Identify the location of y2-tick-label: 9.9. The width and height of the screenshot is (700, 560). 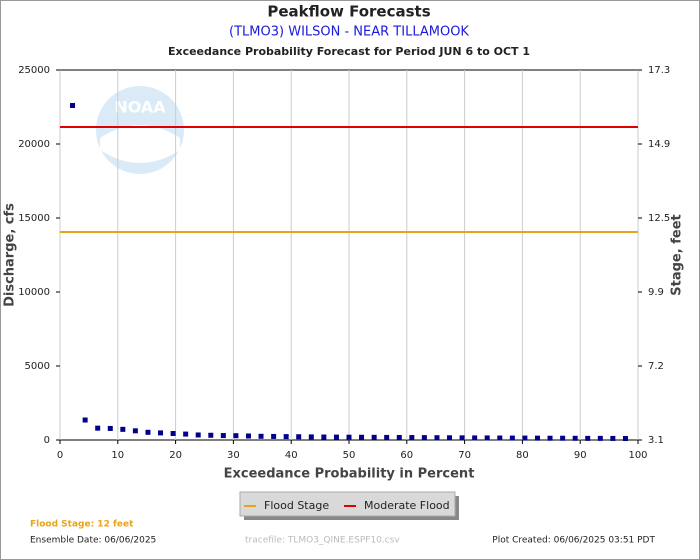
(656, 292).